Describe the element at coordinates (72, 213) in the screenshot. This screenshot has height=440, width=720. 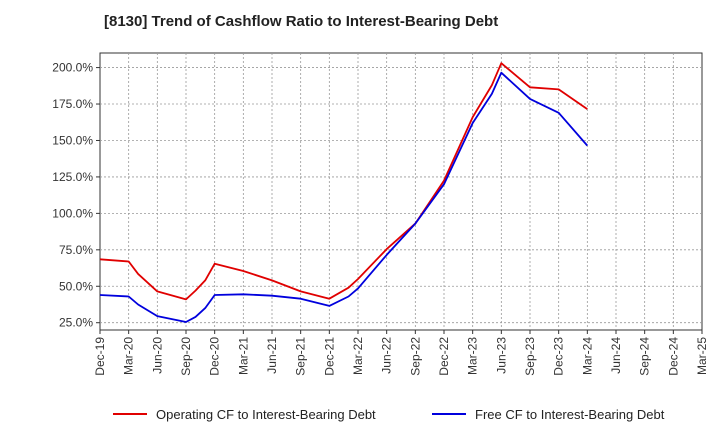
I see `y-tick-label: 100.0%` at that location.